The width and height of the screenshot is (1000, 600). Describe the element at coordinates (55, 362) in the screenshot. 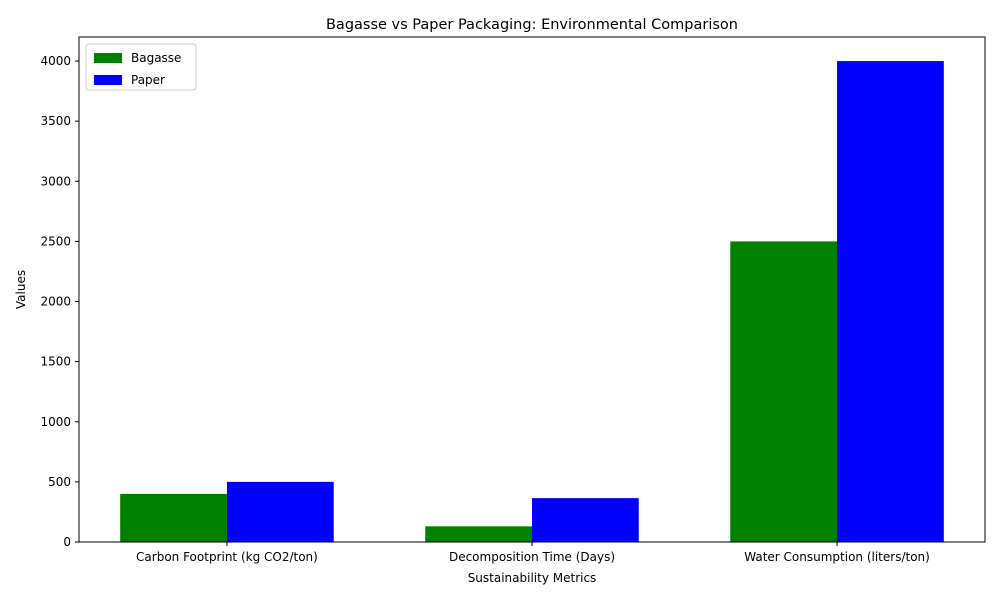

I see `y-tick-label: 1500` at that location.